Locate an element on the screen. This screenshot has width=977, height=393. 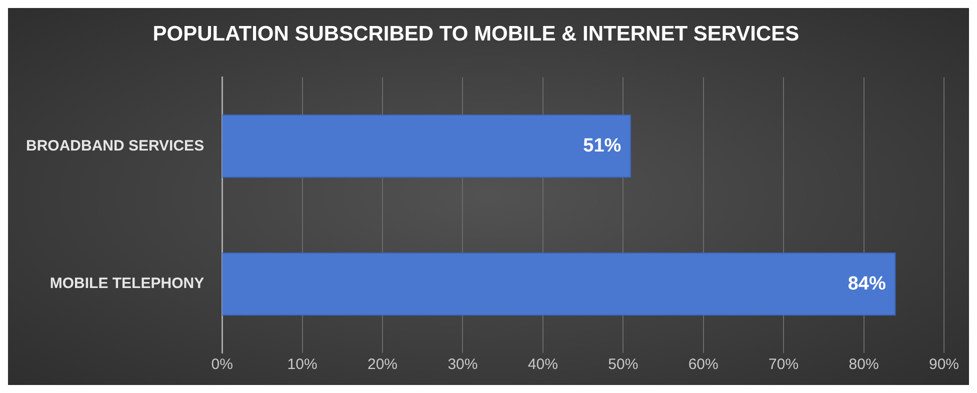
x-tick-label: 90% is located at coordinates (944, 365).